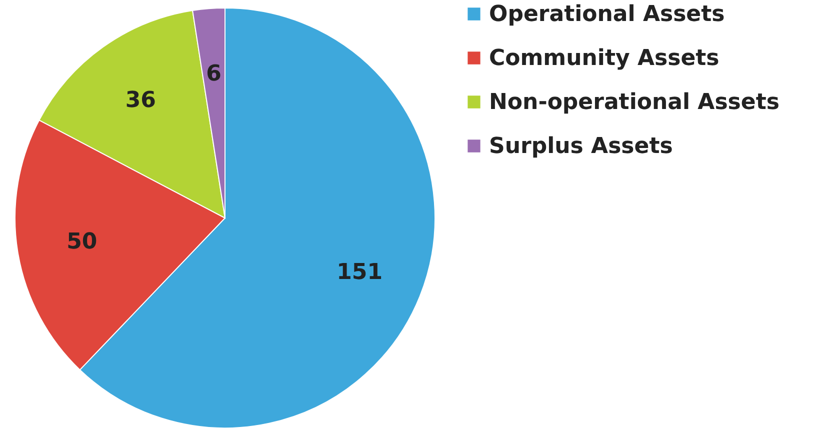 Image resolution: width=822 pixels, height=436 pixels. What do you see at coordinates (214, 73) in the screenshot?
I see `data-label: 6` at bounding box center [214, 73].